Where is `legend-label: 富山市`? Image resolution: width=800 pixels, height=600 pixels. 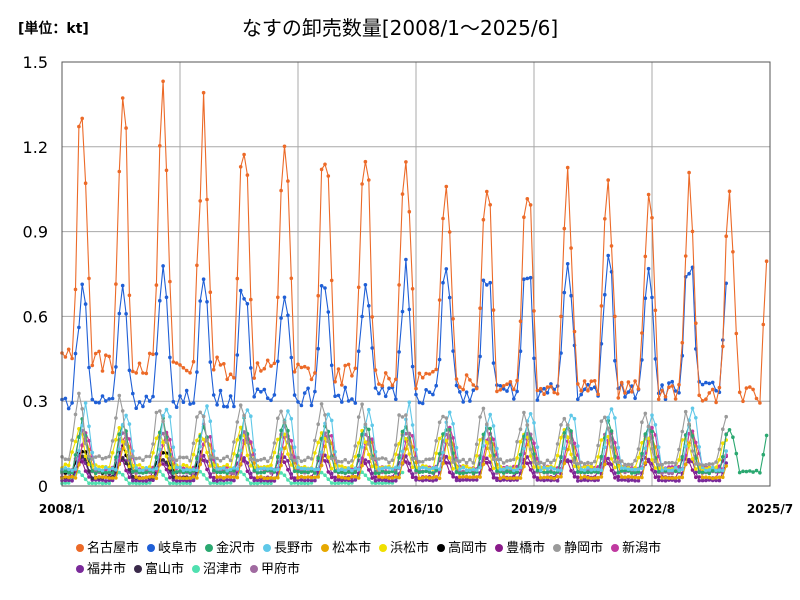
legend-label: 富山市 is located at coordinates (165, 569).